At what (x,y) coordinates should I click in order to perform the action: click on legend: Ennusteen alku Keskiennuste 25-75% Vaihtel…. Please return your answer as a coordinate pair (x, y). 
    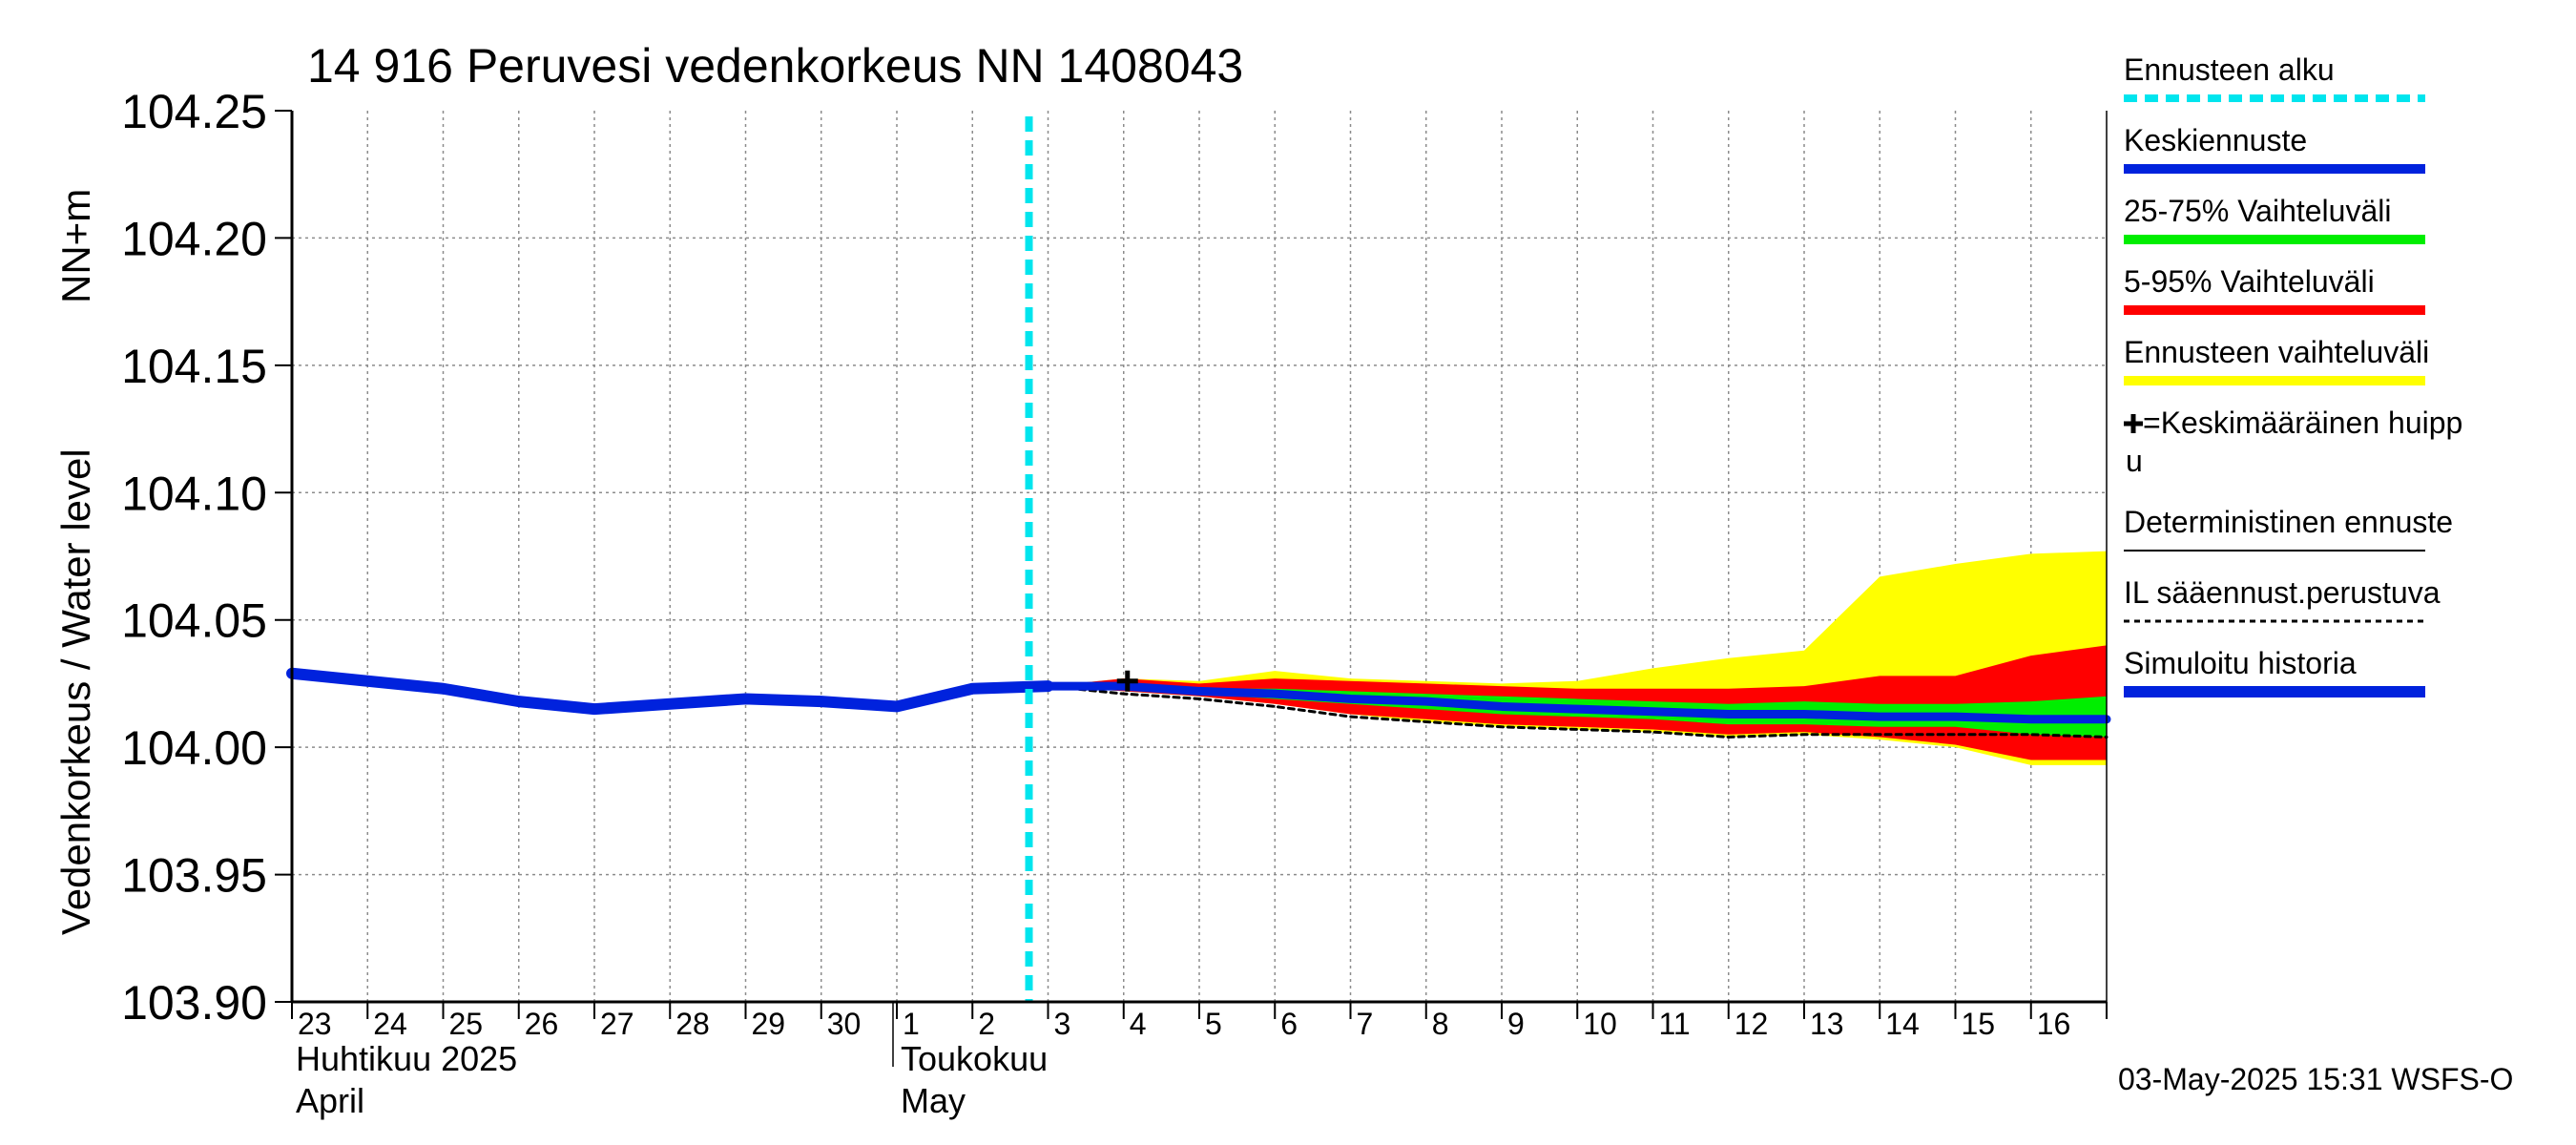
    Looking at the image, I should click on (2293, 375).